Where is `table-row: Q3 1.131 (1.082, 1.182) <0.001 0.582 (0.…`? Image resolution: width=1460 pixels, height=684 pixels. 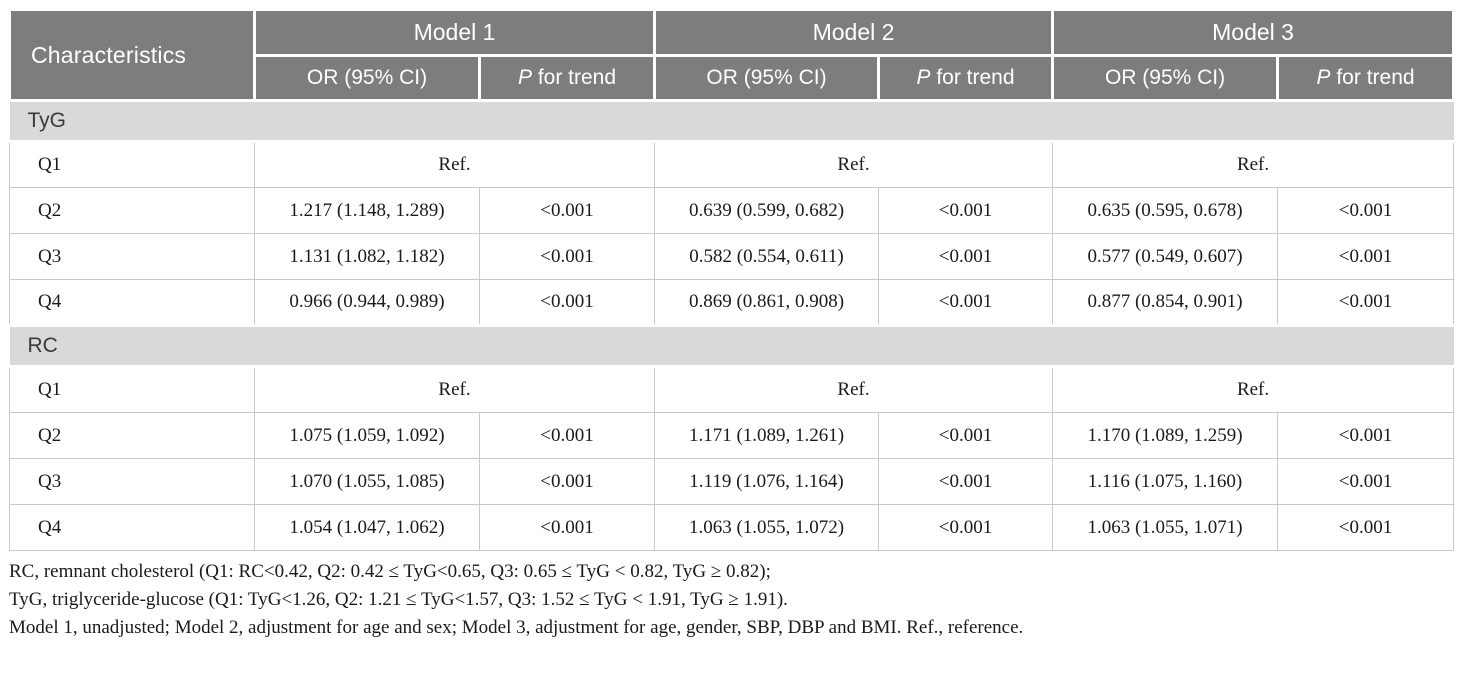 table-row: Q3 1.131 (1.082, 1.182) <0.001 0.582 (0.… is located at coordinates (732, 256).